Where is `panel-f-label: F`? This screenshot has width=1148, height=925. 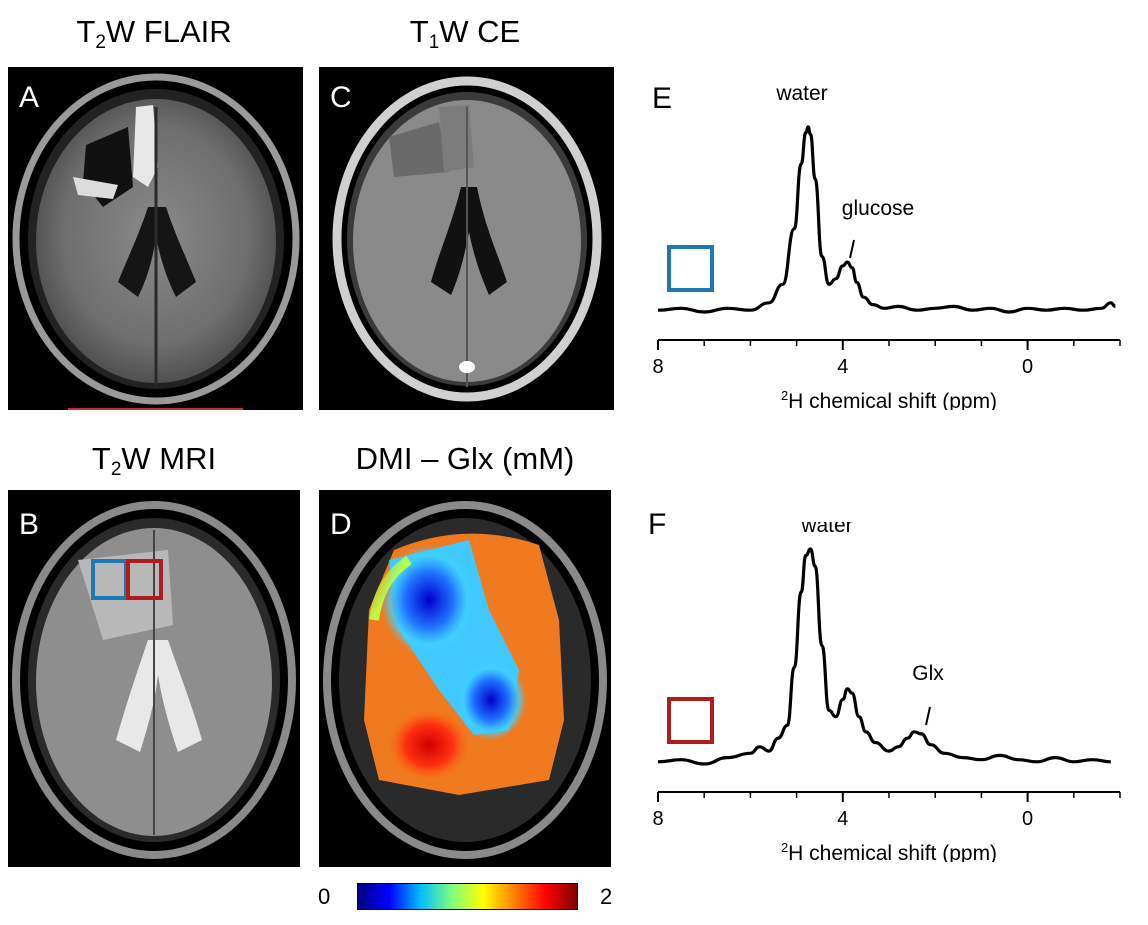
panel-f-label: F is located at coordinates (657, 524).